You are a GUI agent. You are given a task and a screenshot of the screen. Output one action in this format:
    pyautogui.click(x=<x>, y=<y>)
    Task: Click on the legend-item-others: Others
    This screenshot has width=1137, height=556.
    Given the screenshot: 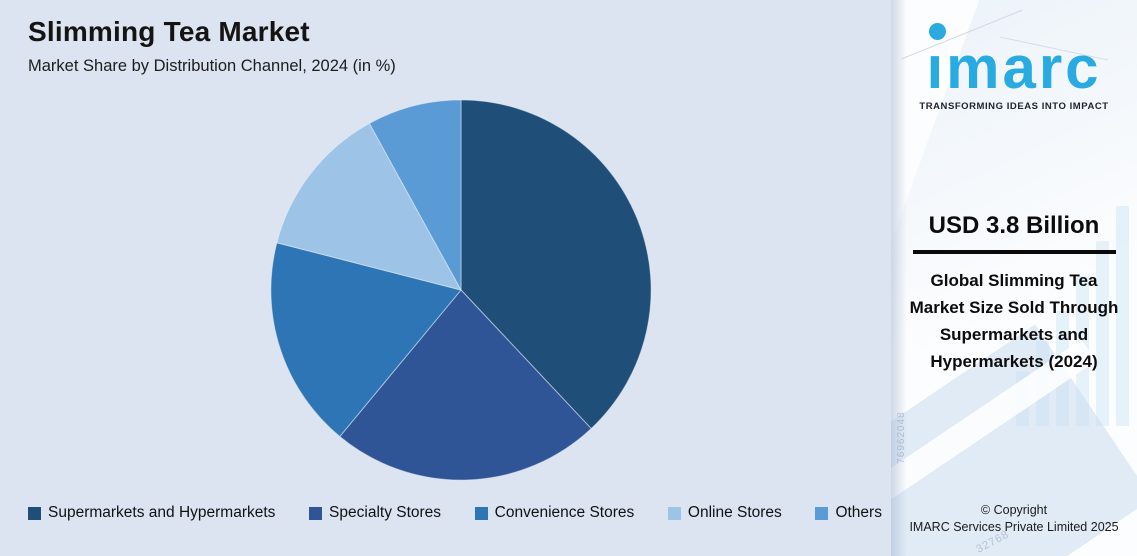 What is the action you would take?
    pyautogui.click(x=848, y=513)
    